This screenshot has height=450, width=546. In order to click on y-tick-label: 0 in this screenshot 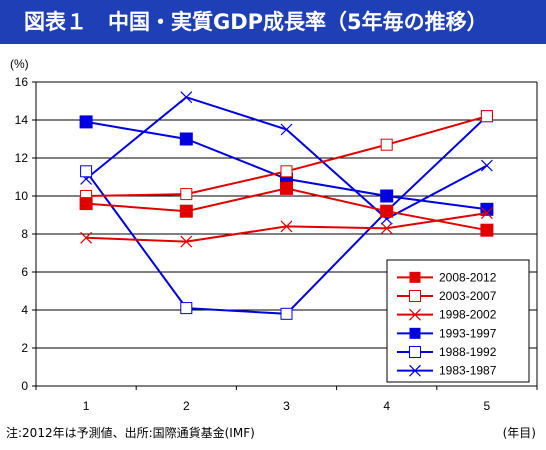, I will do `click(24, 386)`.